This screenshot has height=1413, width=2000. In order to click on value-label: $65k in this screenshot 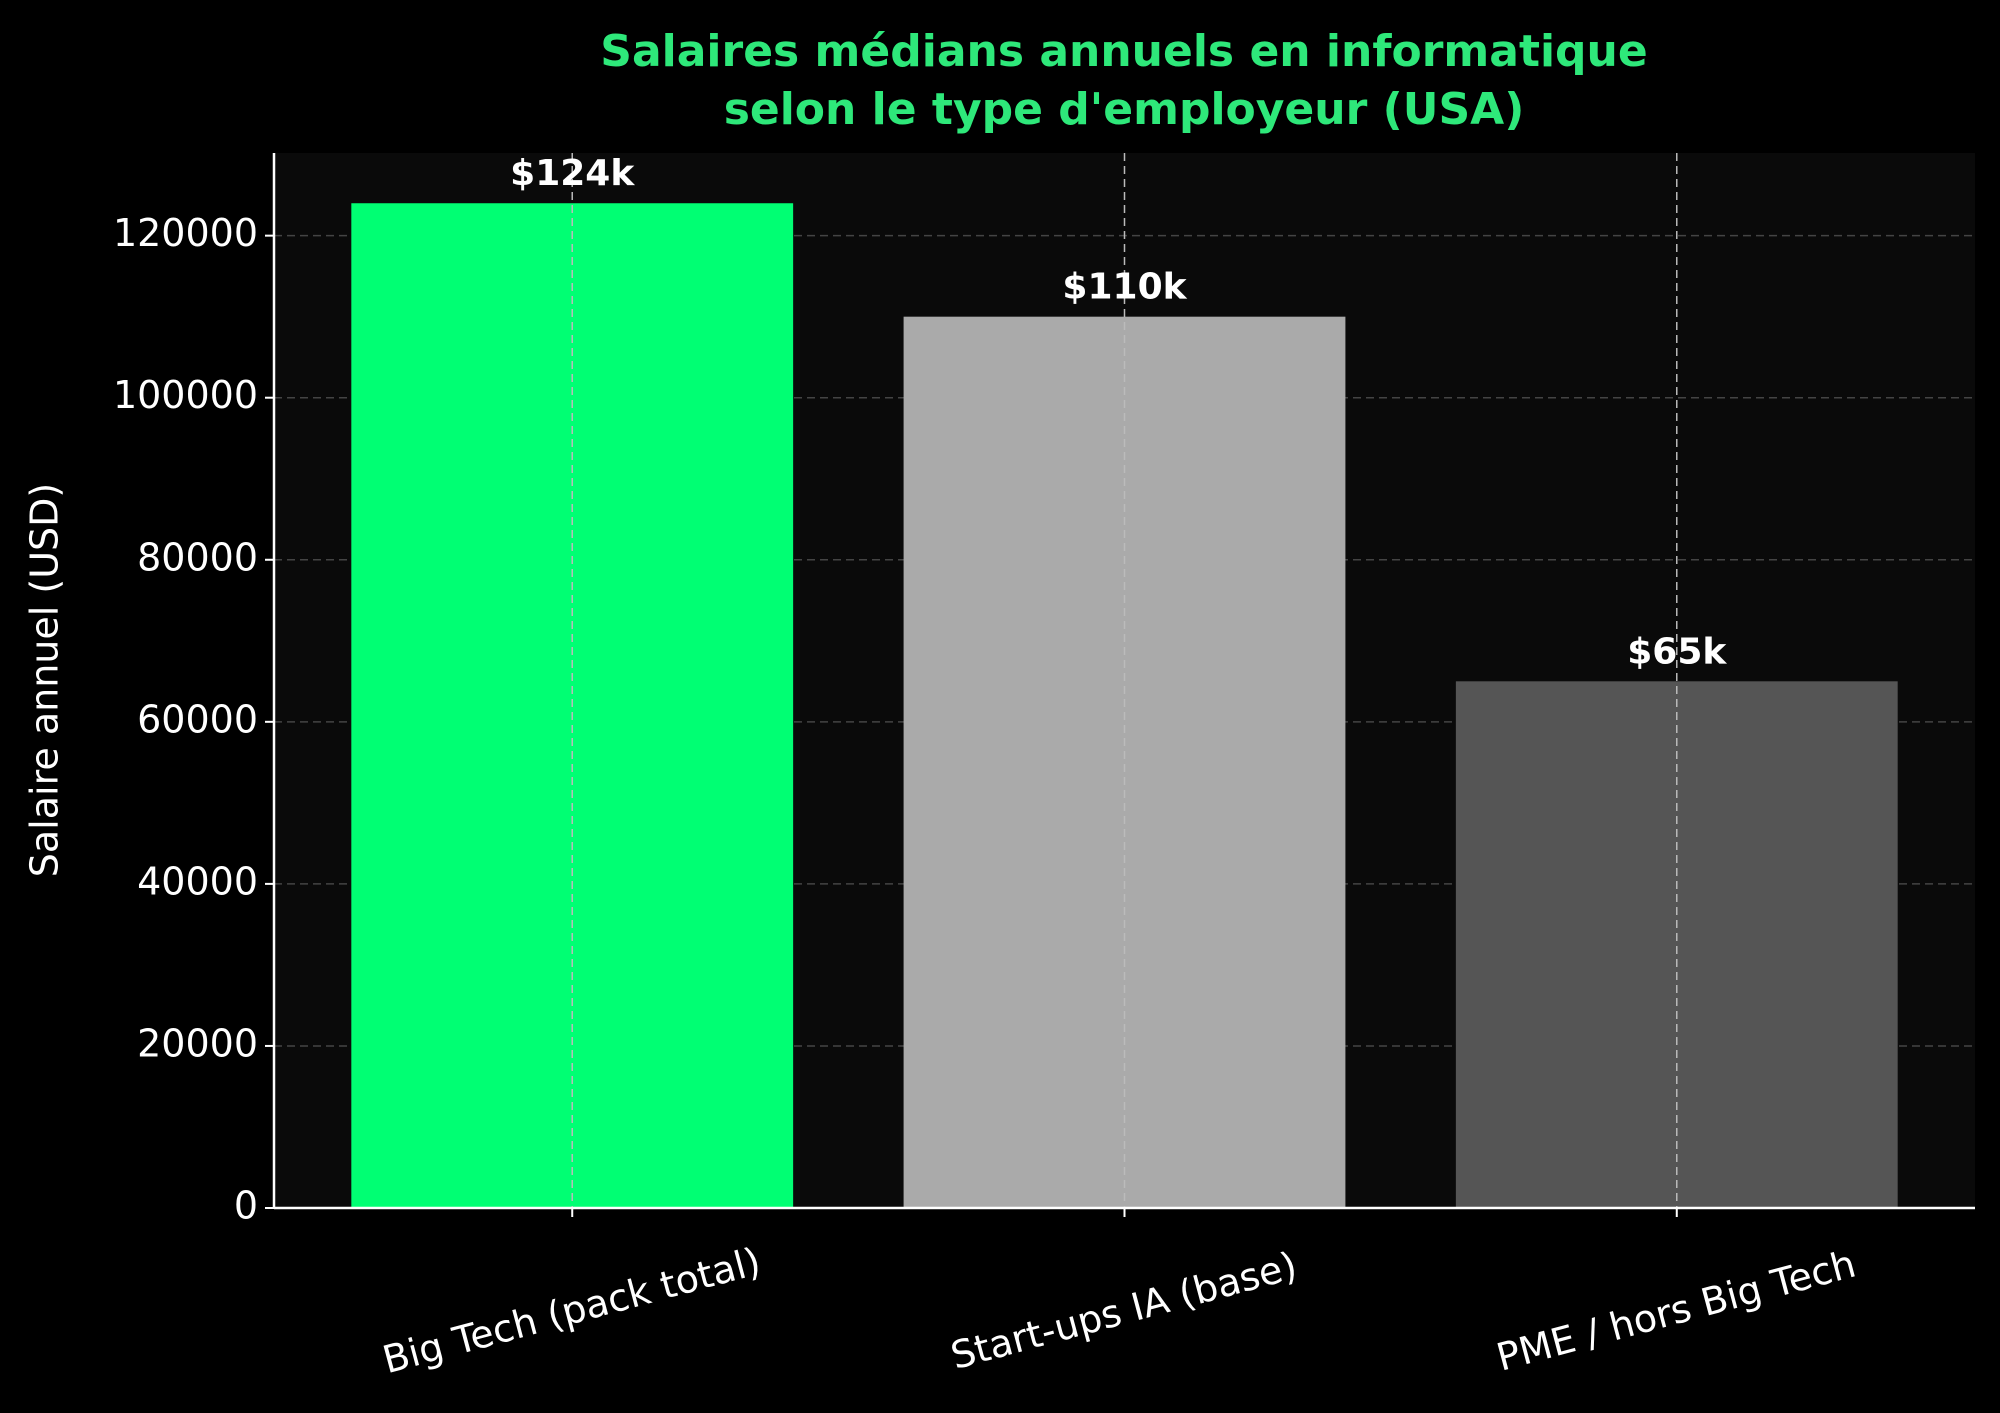, I will do `click(1677, 651)`.